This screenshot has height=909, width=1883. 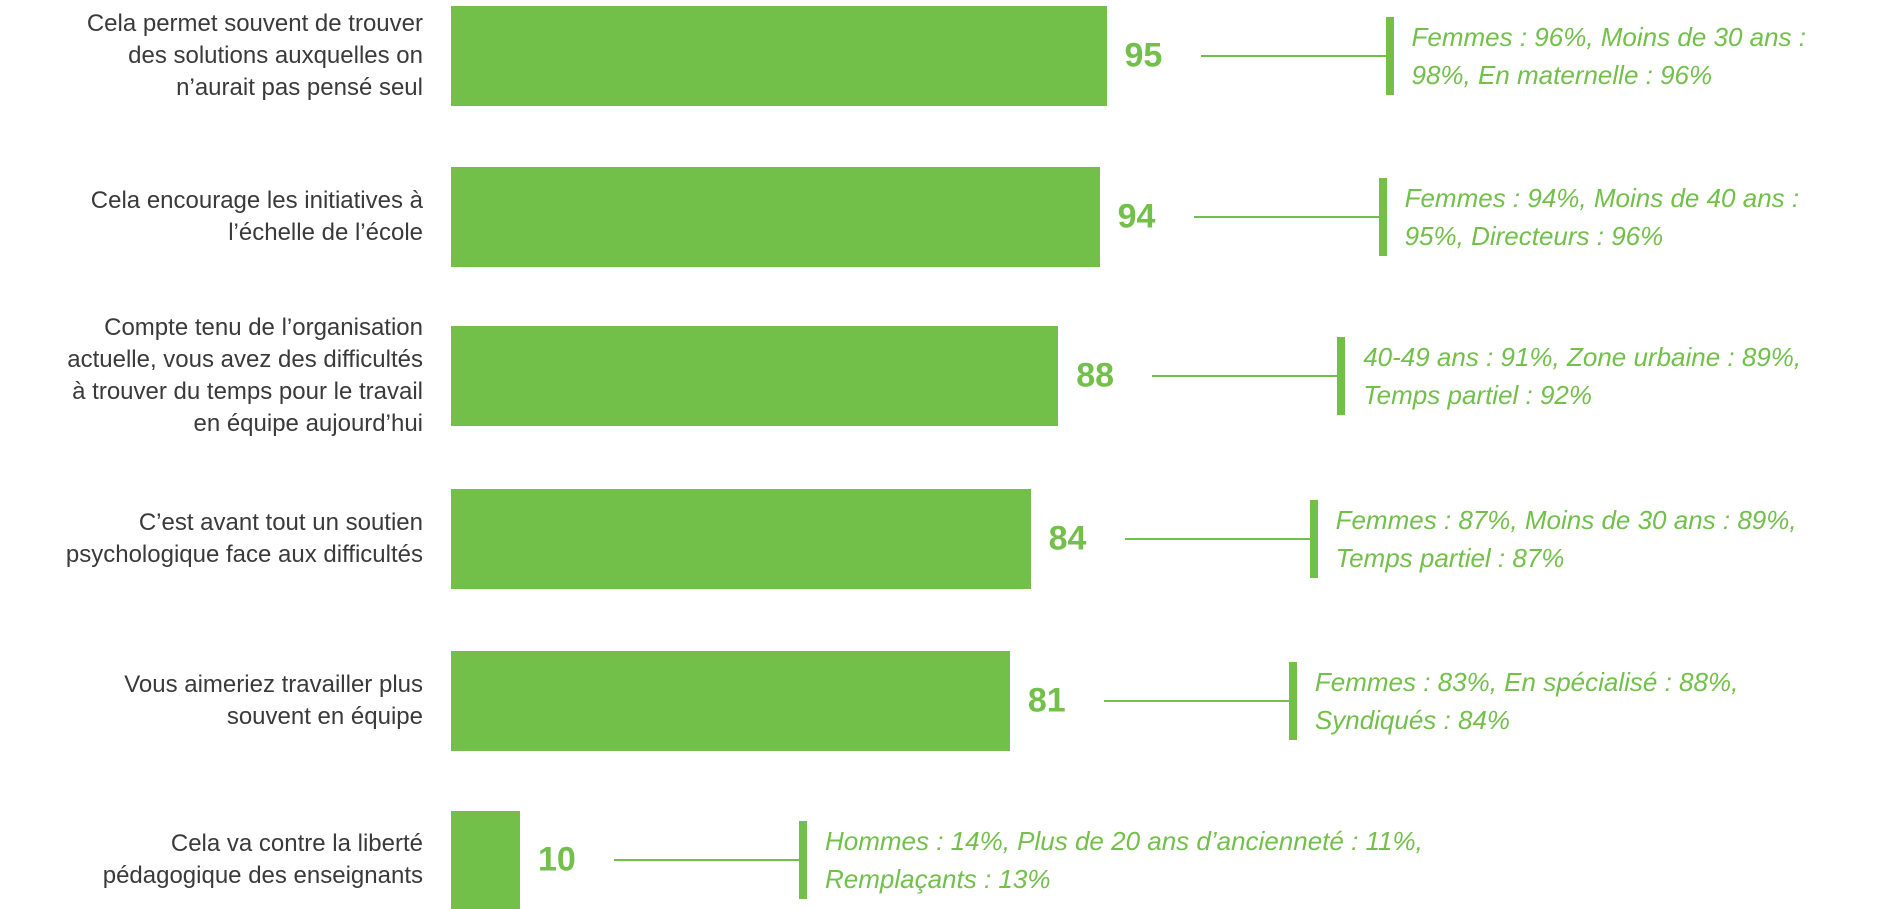 I want to click on annotation-note-line: Temps partiel : 92%, so click(x=1478, y=395).